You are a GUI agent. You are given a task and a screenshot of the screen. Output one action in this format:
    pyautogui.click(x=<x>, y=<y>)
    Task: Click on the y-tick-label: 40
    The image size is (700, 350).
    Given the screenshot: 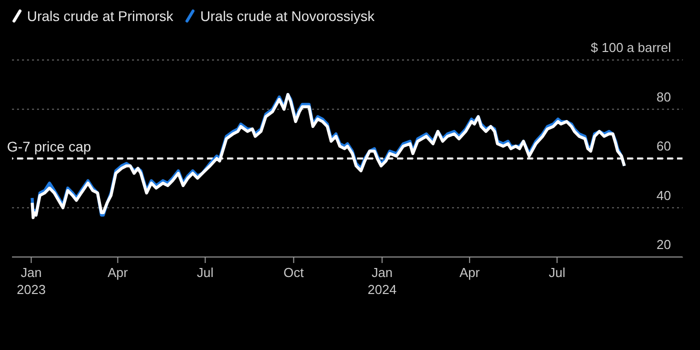 What is the action you would take?
    pyautogui.click(x=663, y=195)
    